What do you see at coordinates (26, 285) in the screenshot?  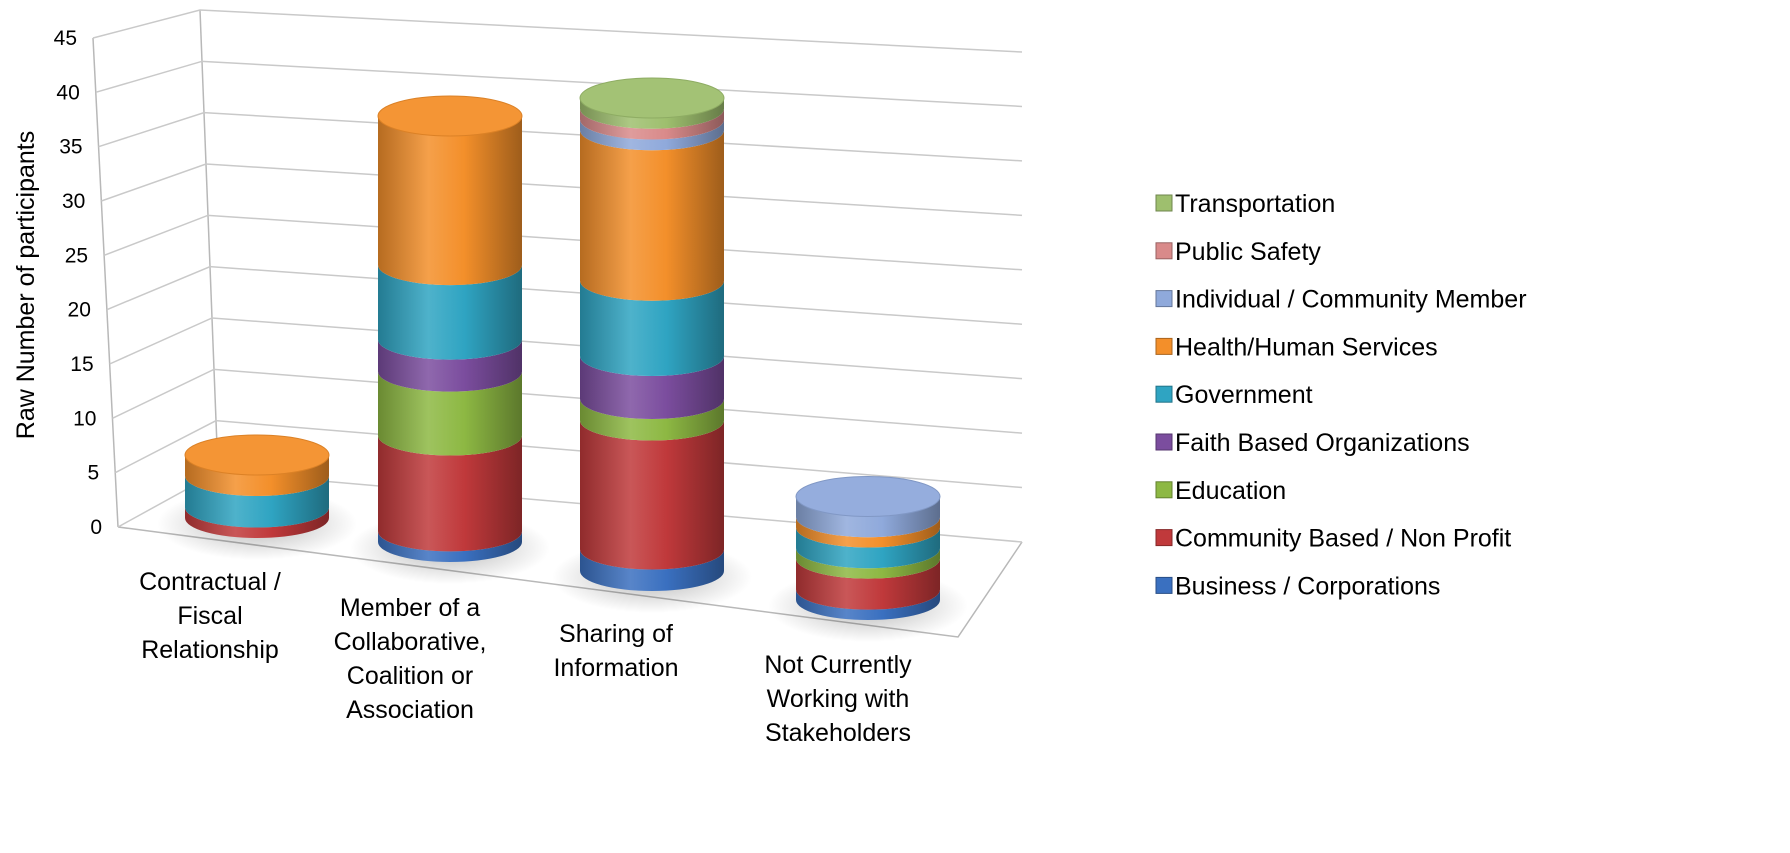 I see `y-axis-label: Raw Number of participants` at bounding box center [26, 285].